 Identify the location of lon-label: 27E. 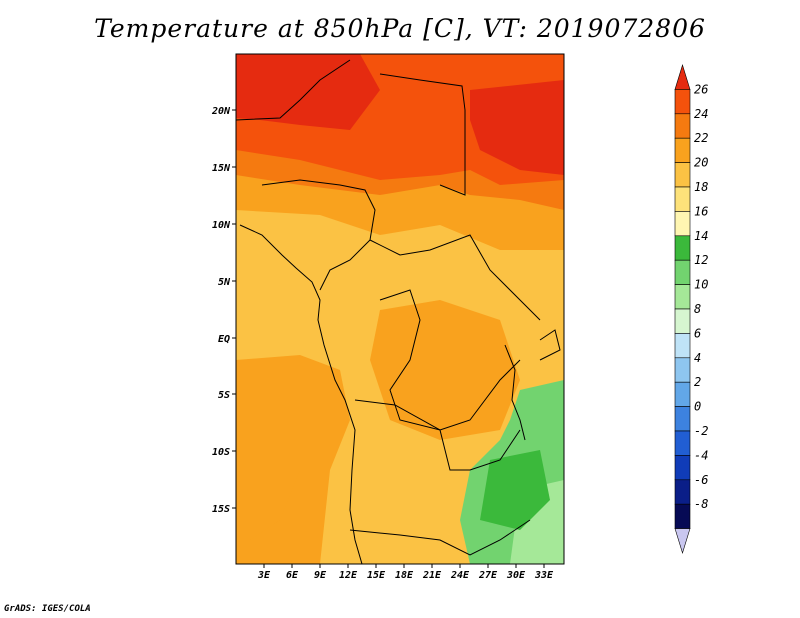
(488, 575).